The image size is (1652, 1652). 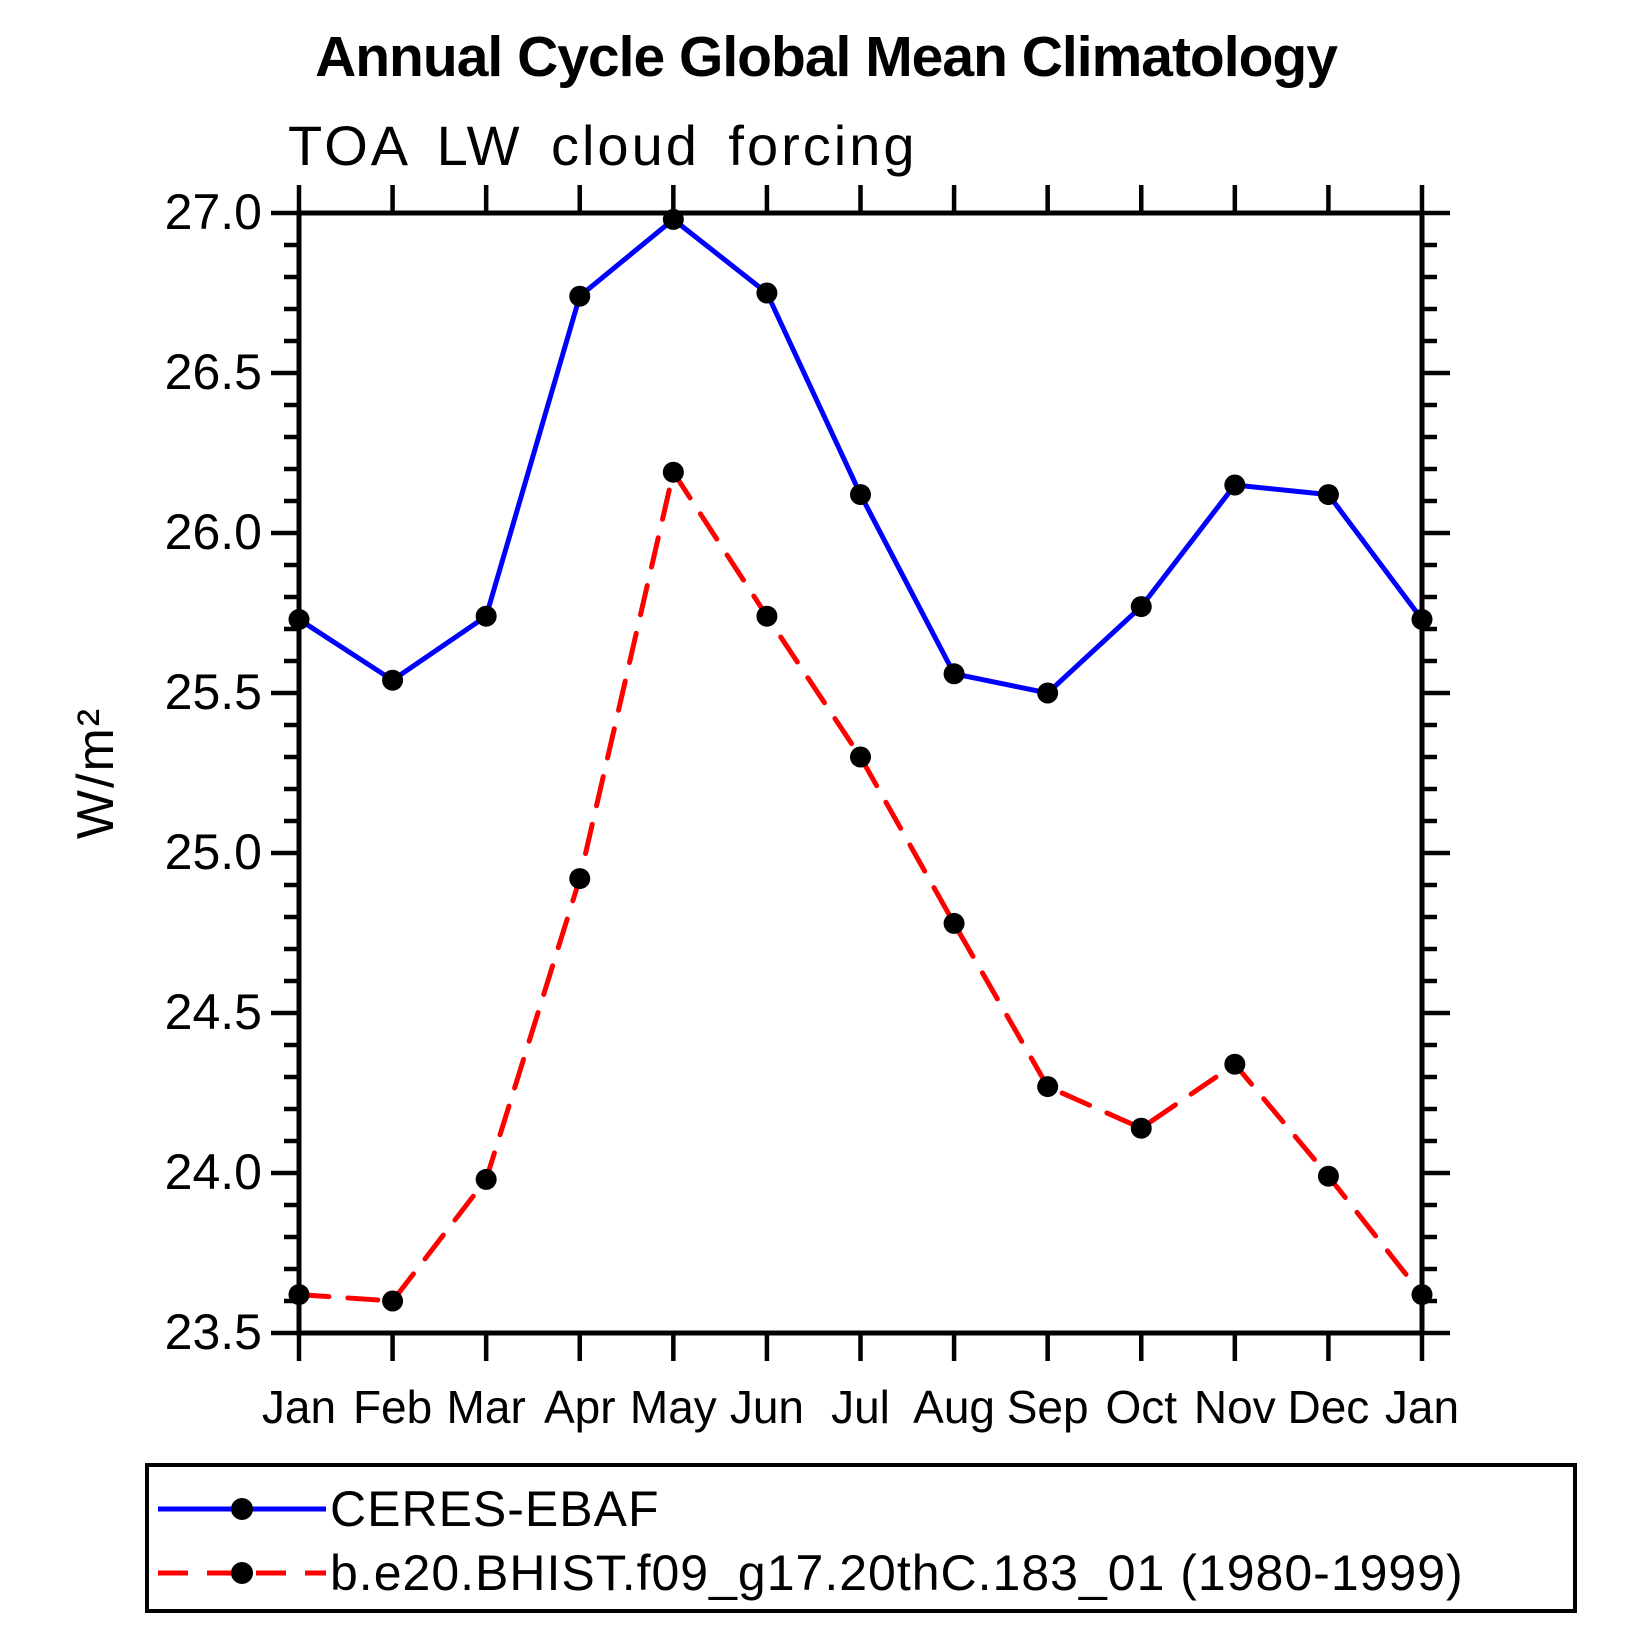 What do you see at coordinates (213, 212) in the screenshot?
I see `y-axis-tick-label: 27.0` at bounding box center [213, 212].